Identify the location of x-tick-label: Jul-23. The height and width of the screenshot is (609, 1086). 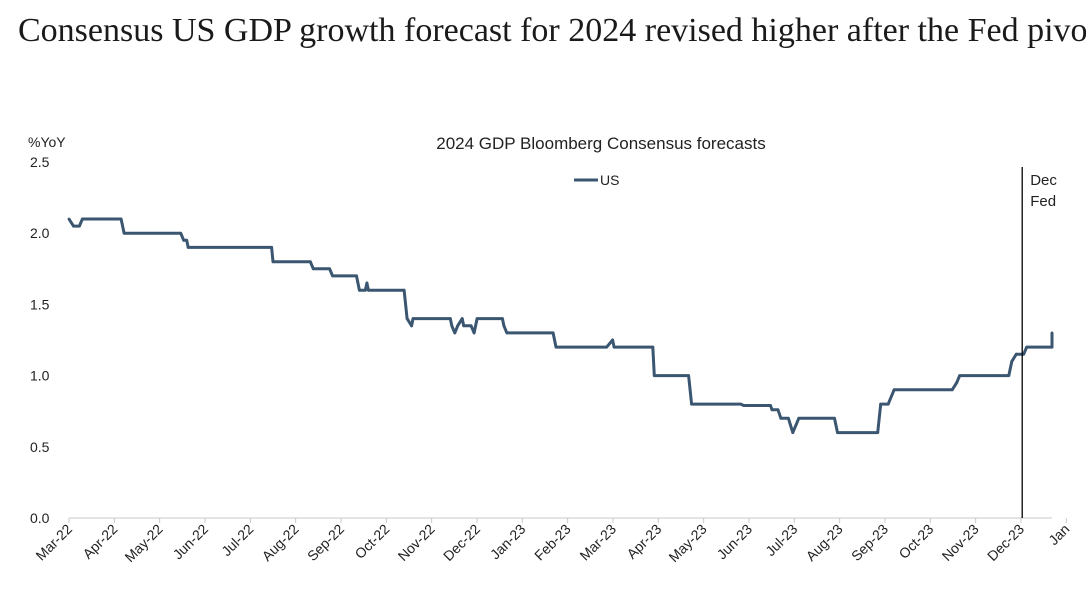
(781, 540).